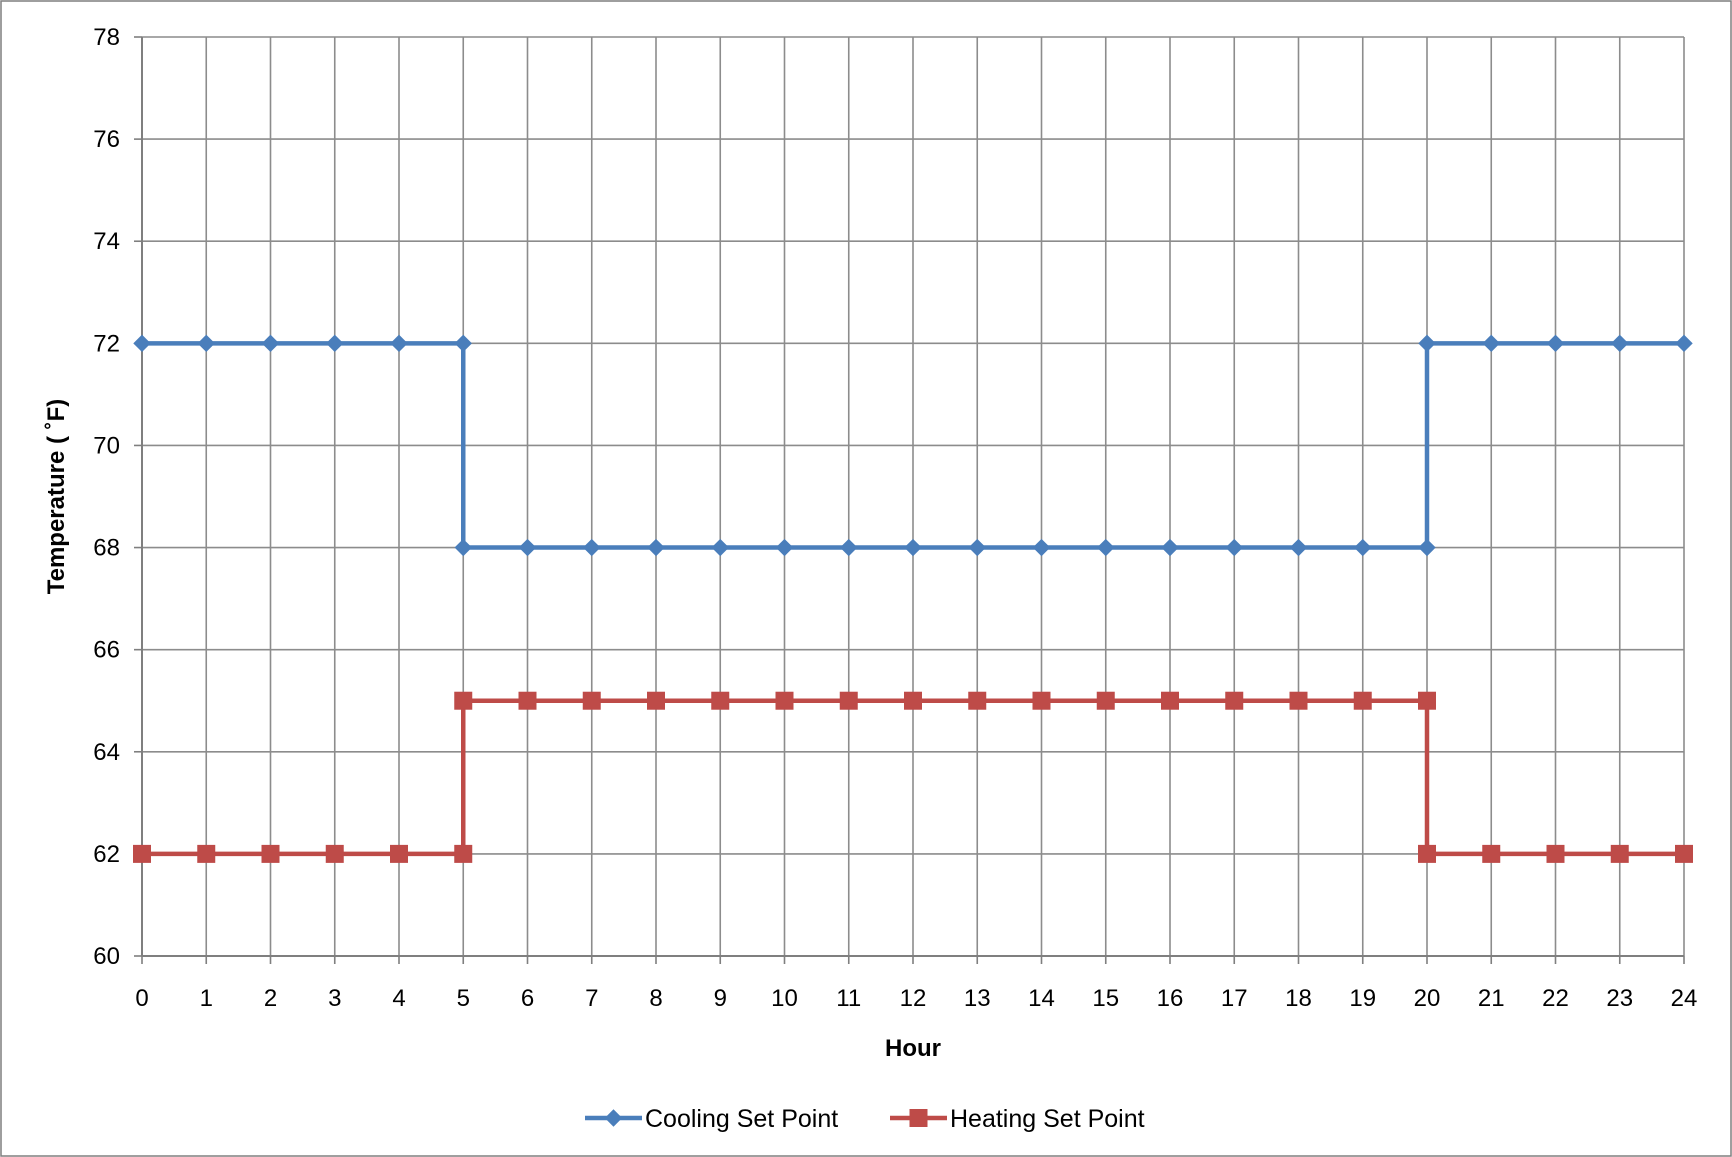  I want to click on x-tick-label: 9, so click(720, 998).